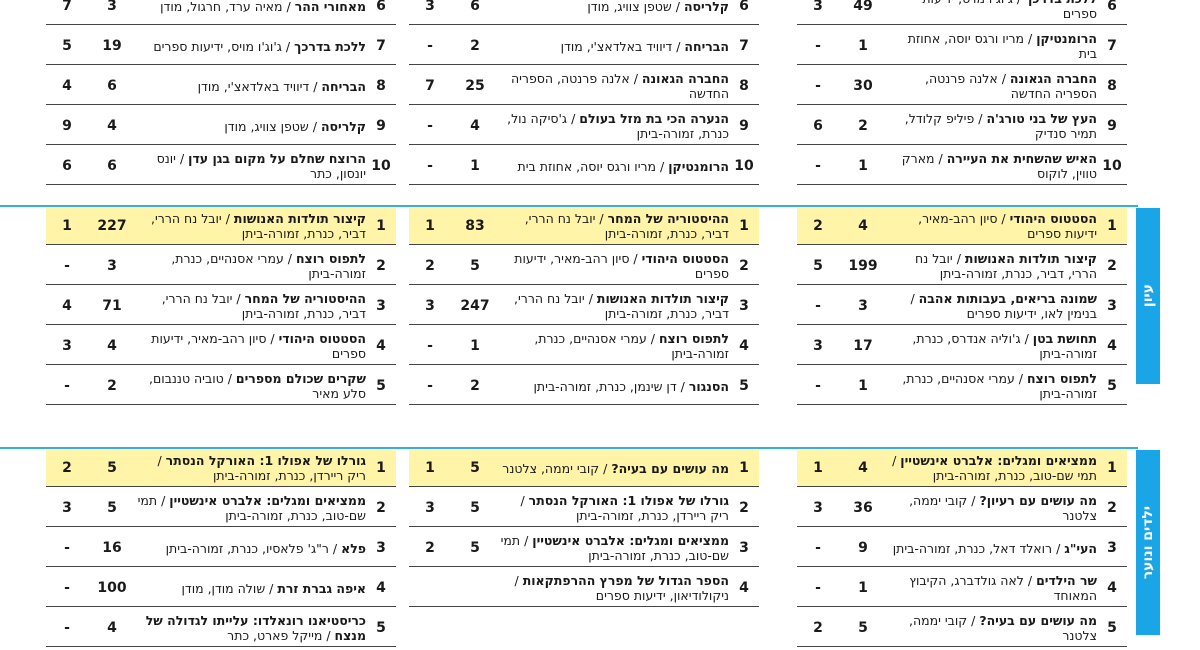 The width and height of the screenshot is (1200, 650). I want to click on list-item: 6 מאחורי ההר / מאיה ערד, חרגול, מודן 3 7, so click(221, 12).